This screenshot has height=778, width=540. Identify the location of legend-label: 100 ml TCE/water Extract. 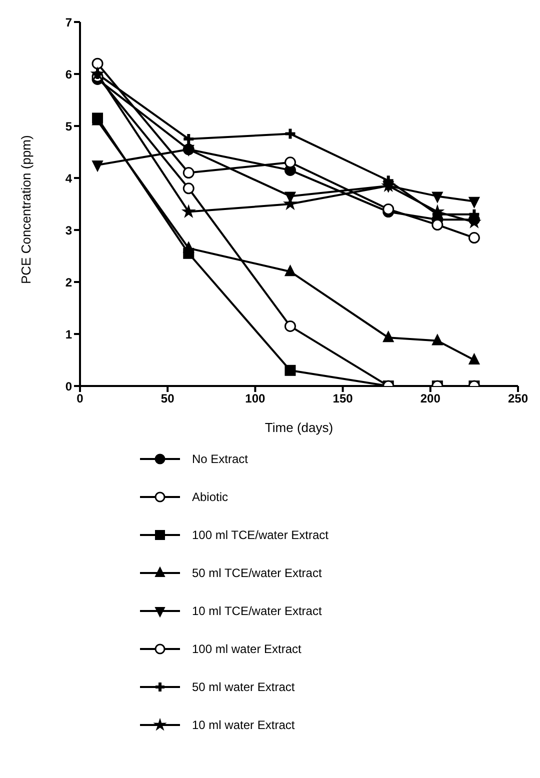
(260, 535).